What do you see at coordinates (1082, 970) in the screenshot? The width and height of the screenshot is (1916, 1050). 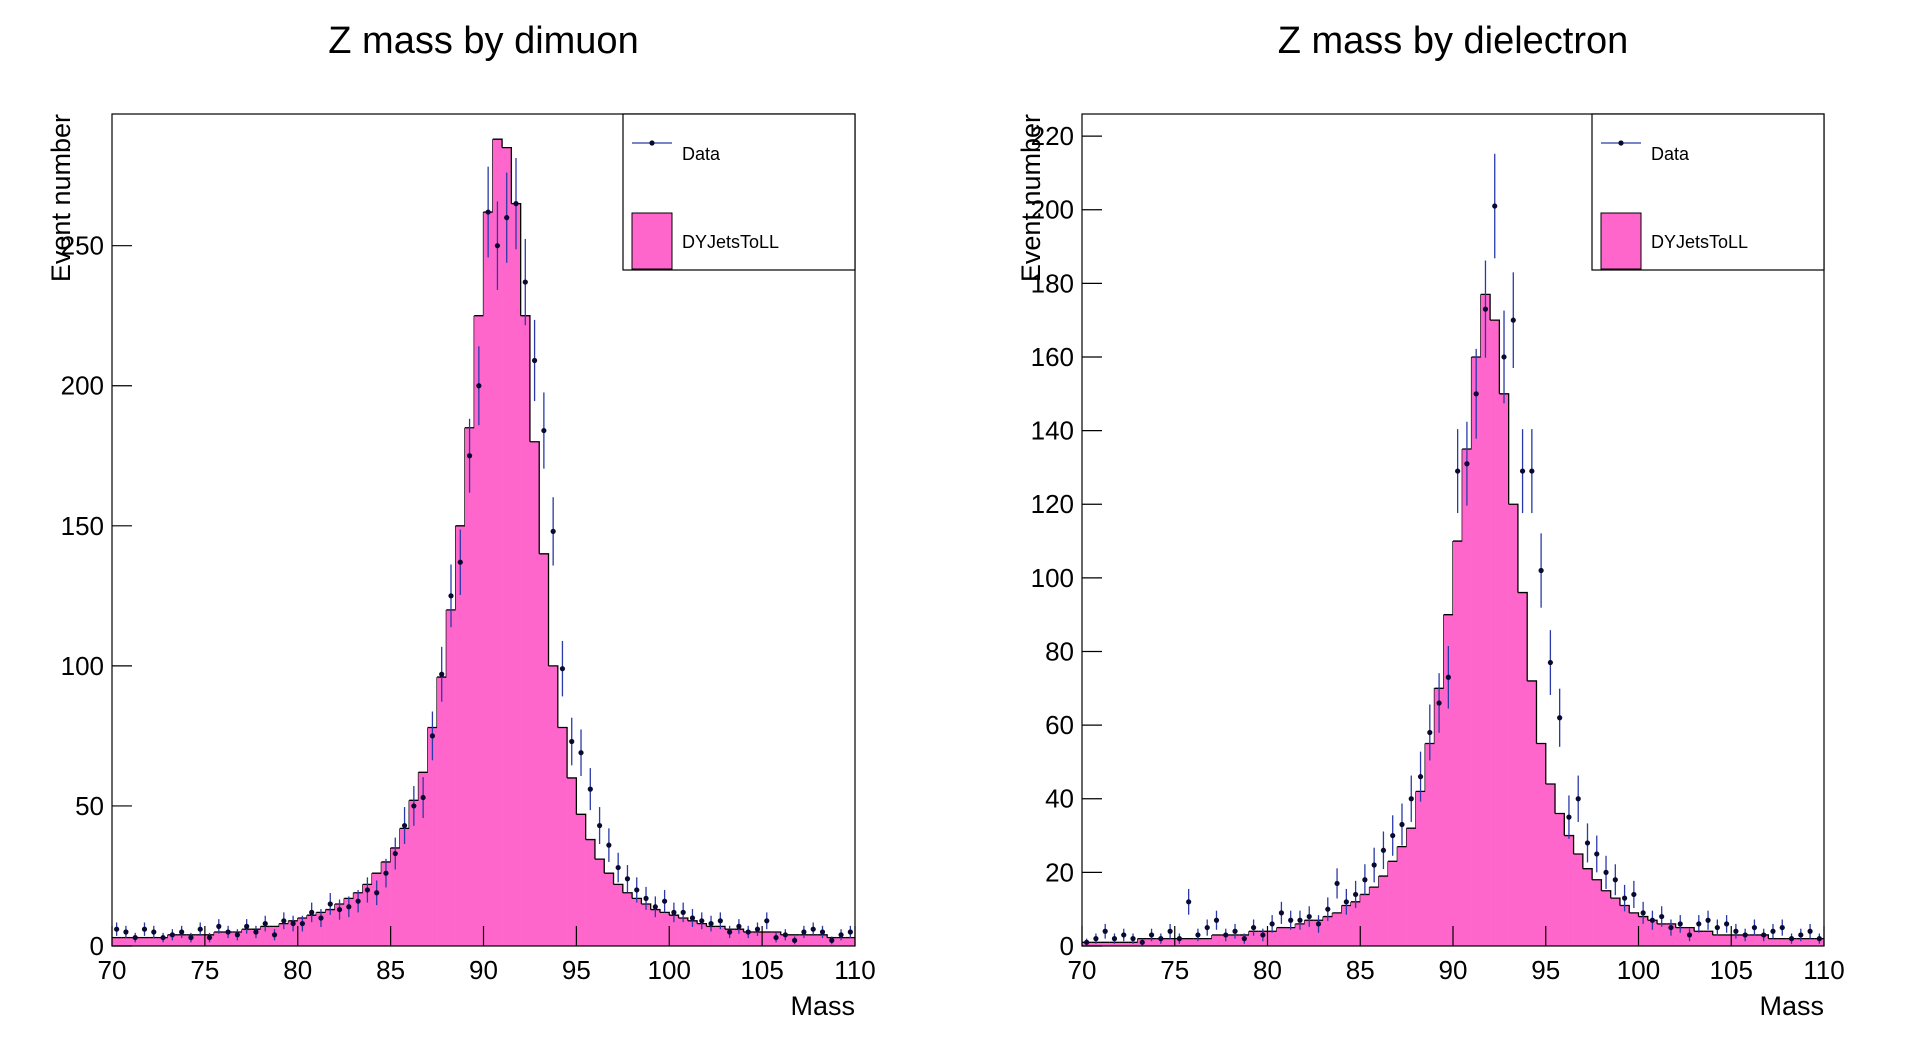 I see `x-tick-label: 70` at bounding box center [1082, 970].